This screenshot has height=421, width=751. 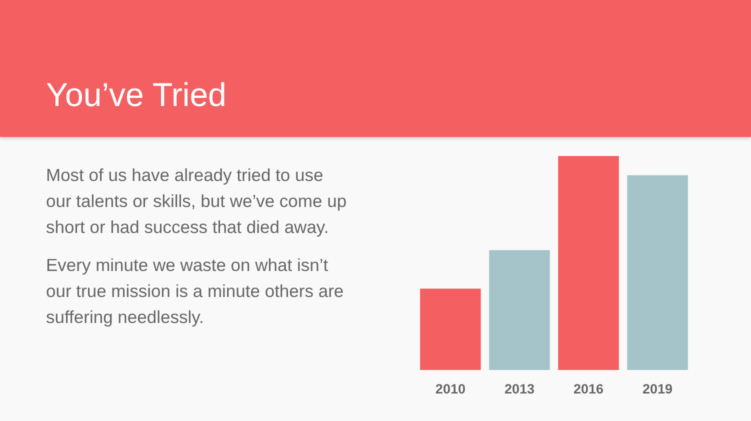 I want to click on text: Most of us have already tried to use our talents or skills, but we’ve come up short or had success that died away., so click(x=197, y=201).